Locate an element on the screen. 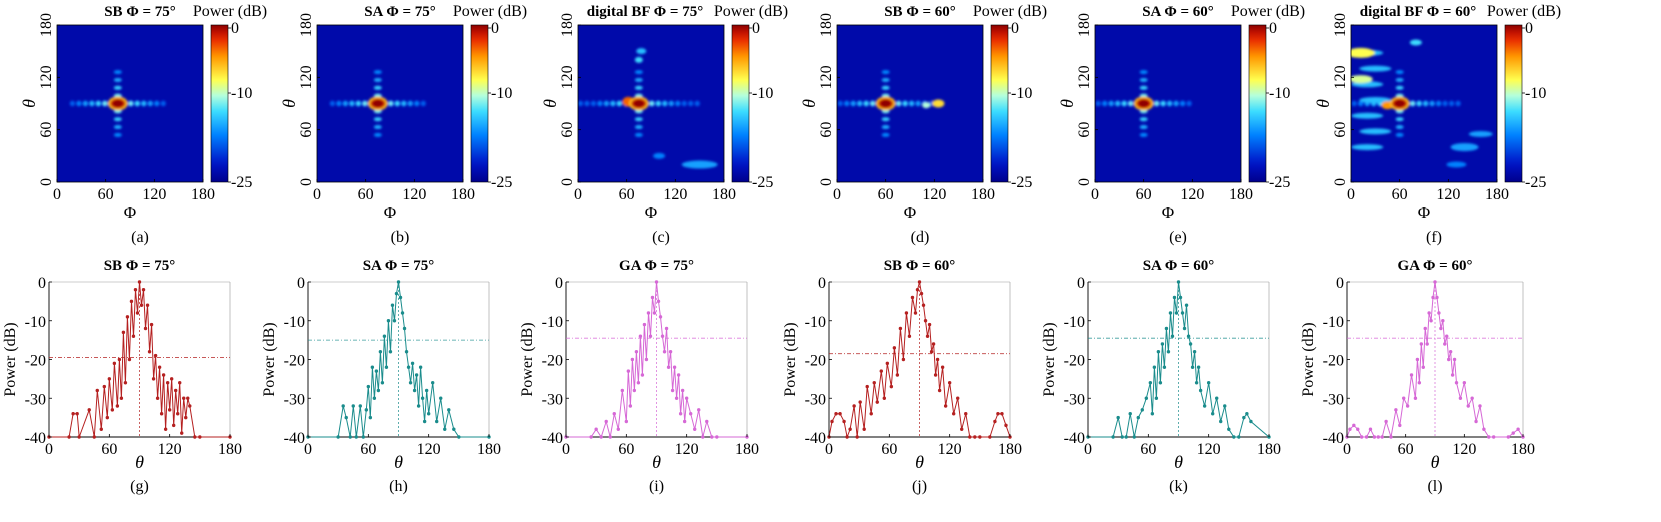 This screenshot has width=1661, height=522. y-axis-label: Power (dB) is located at coordinates (1308, 359).